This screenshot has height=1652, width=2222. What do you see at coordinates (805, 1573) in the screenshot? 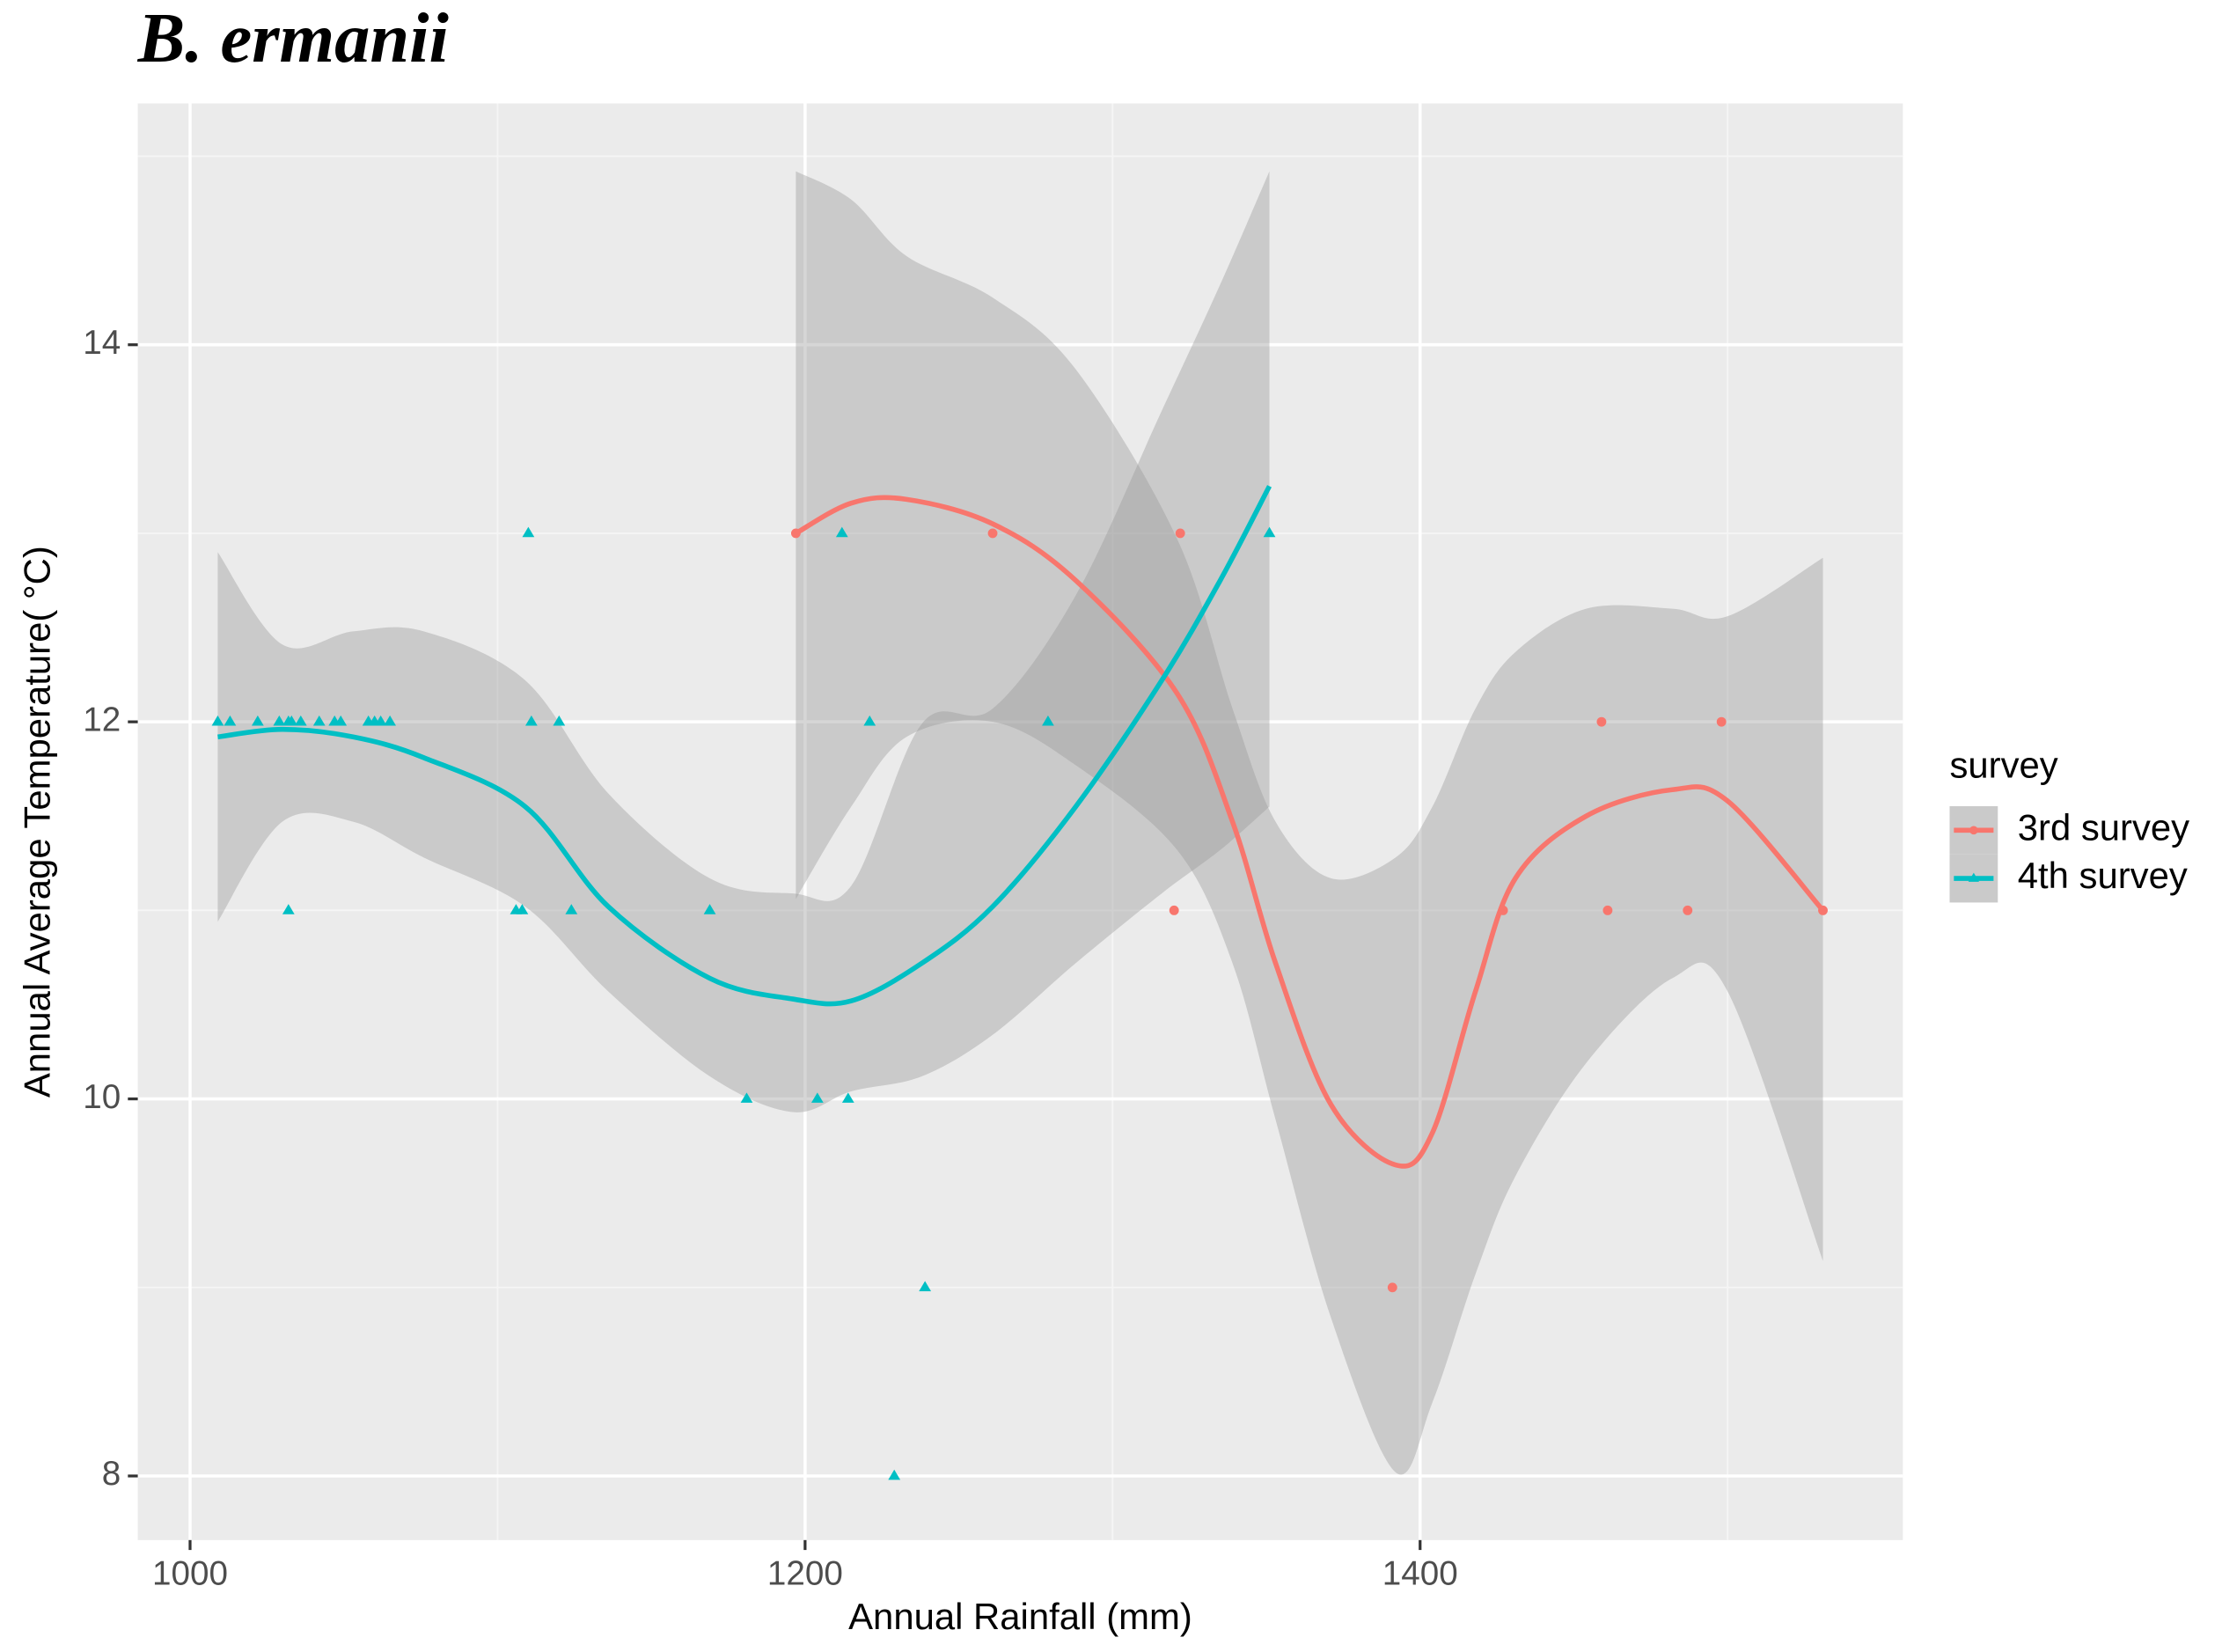
I see `x-tick-label: 1200` at bounding box center [805, 1573].